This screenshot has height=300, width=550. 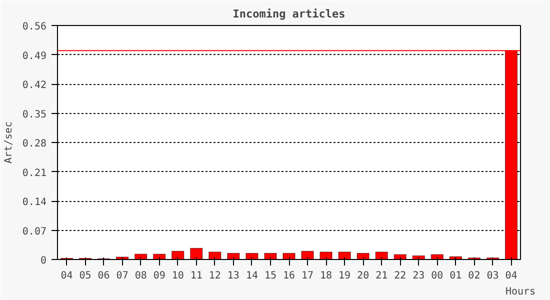 What do you see at coordinates (382, 276) in the screenshot?
I see `x-tick-label: 21` at bounding box center [382, 276].